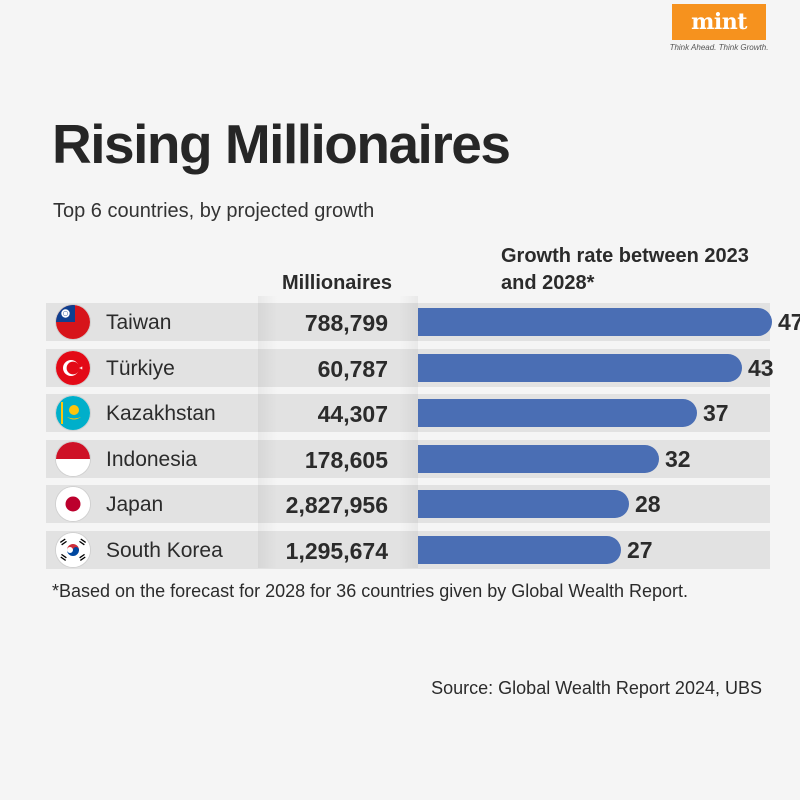  I want to click on growth-value-label: 37, so click(716, 413).